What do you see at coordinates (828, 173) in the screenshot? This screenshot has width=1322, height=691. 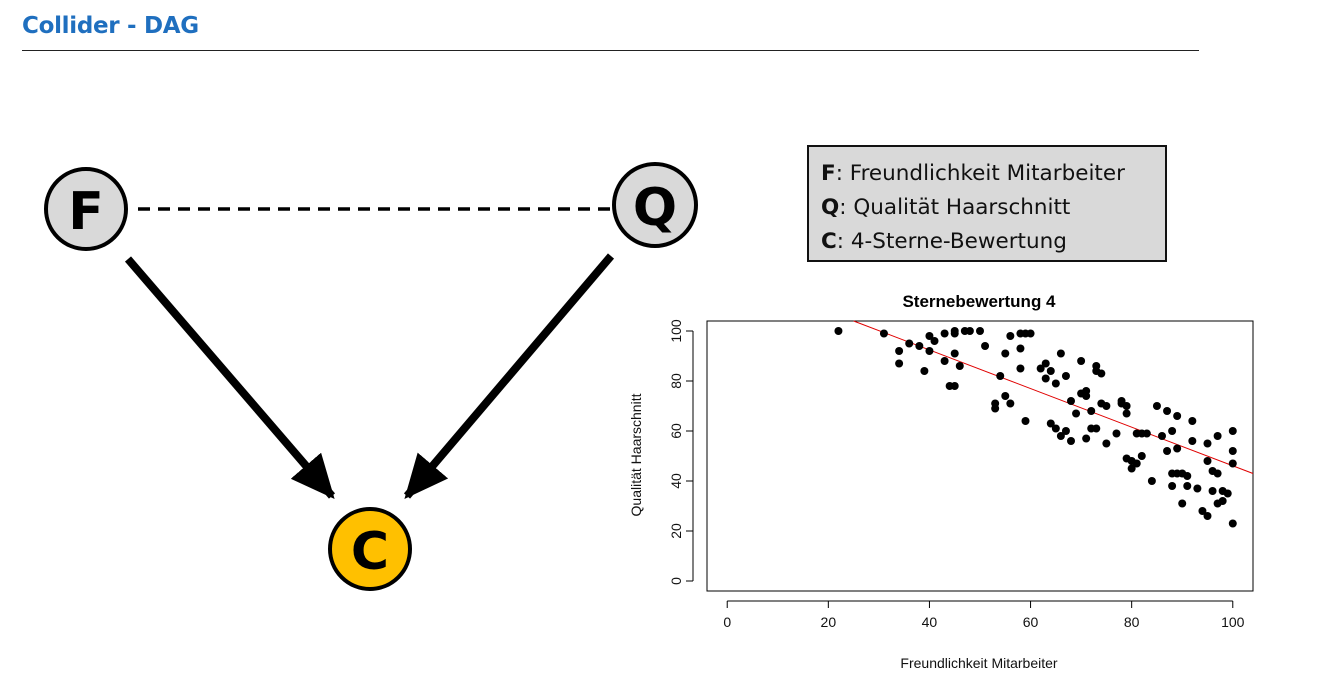 I see `legend-key: F` at bounding box center [828, 173].